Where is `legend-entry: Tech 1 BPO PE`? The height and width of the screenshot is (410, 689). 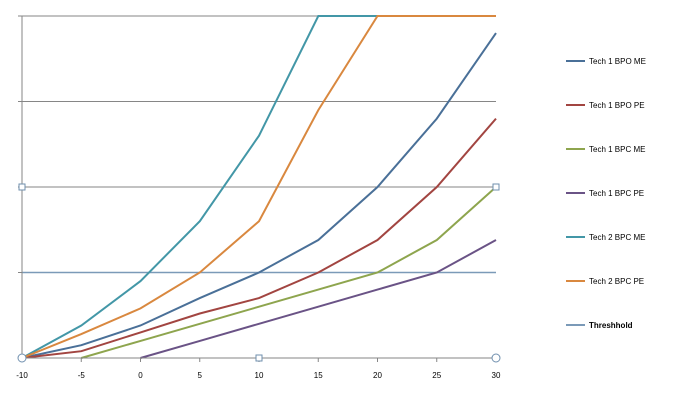 legend-entry: Tech 1 BPO PE is located at coordinates (605, 105).